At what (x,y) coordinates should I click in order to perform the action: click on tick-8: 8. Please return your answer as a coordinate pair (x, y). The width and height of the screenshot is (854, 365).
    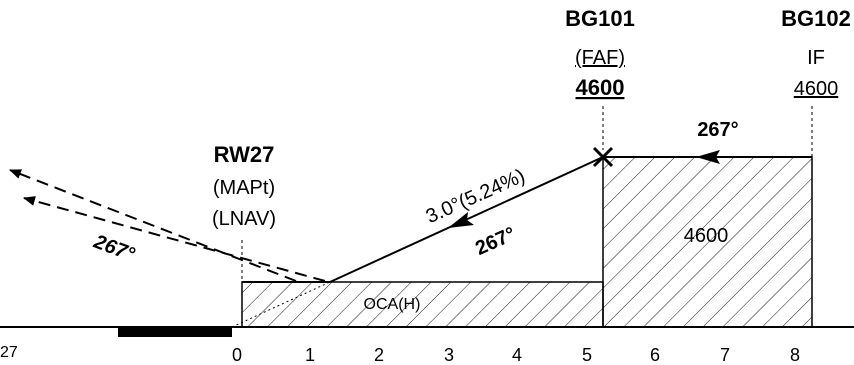
    Looking at the image, I should click on (795, 355).